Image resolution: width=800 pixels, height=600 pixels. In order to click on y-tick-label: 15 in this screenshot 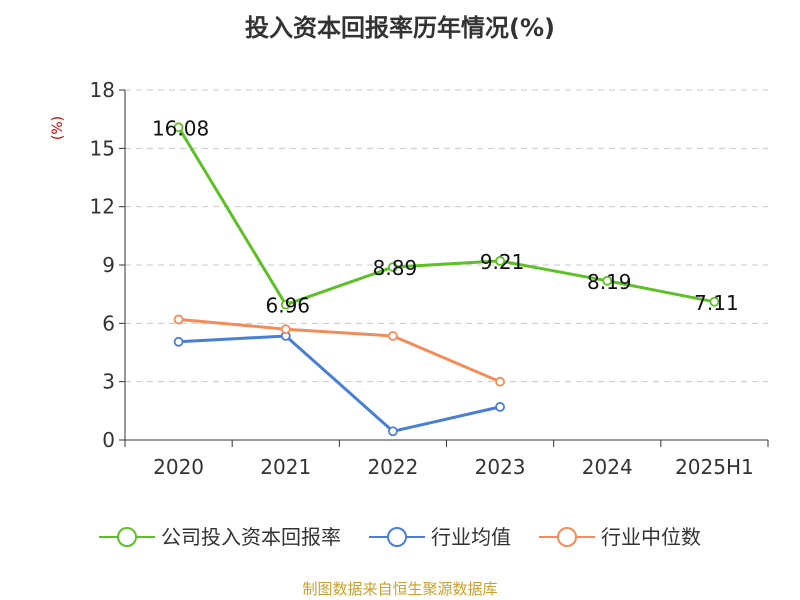, I will do `click(102, 148)`.